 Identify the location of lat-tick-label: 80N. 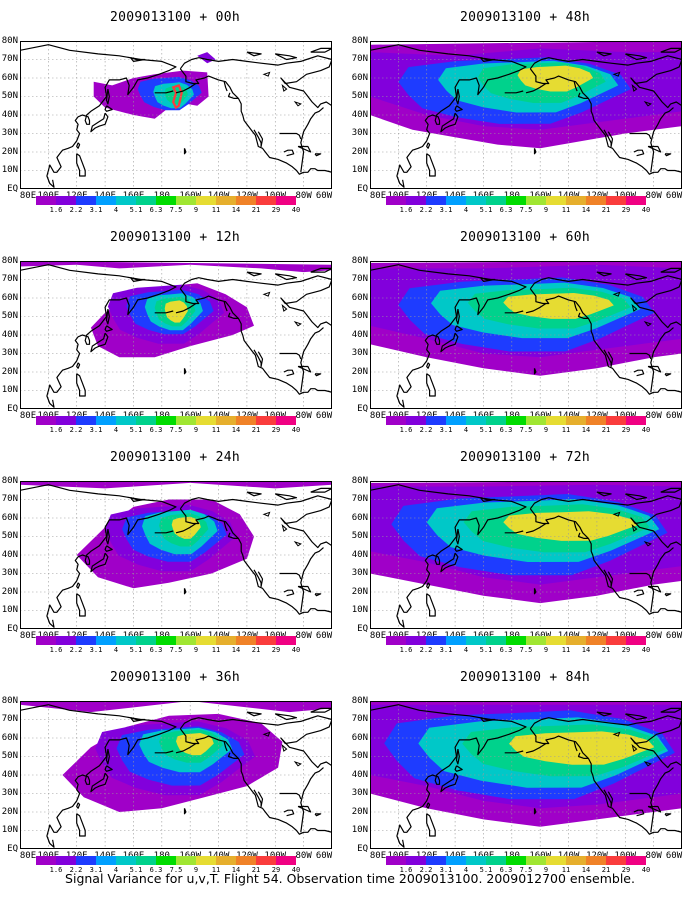
(9, 700).